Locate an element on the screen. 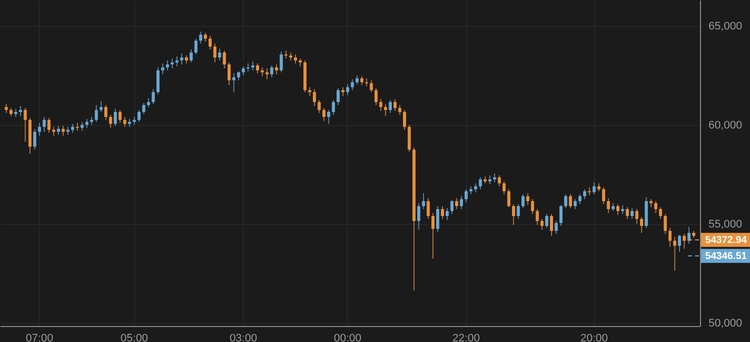 The image size is (750, 342). text: 54372.94 is located at coordinates (726, 240).